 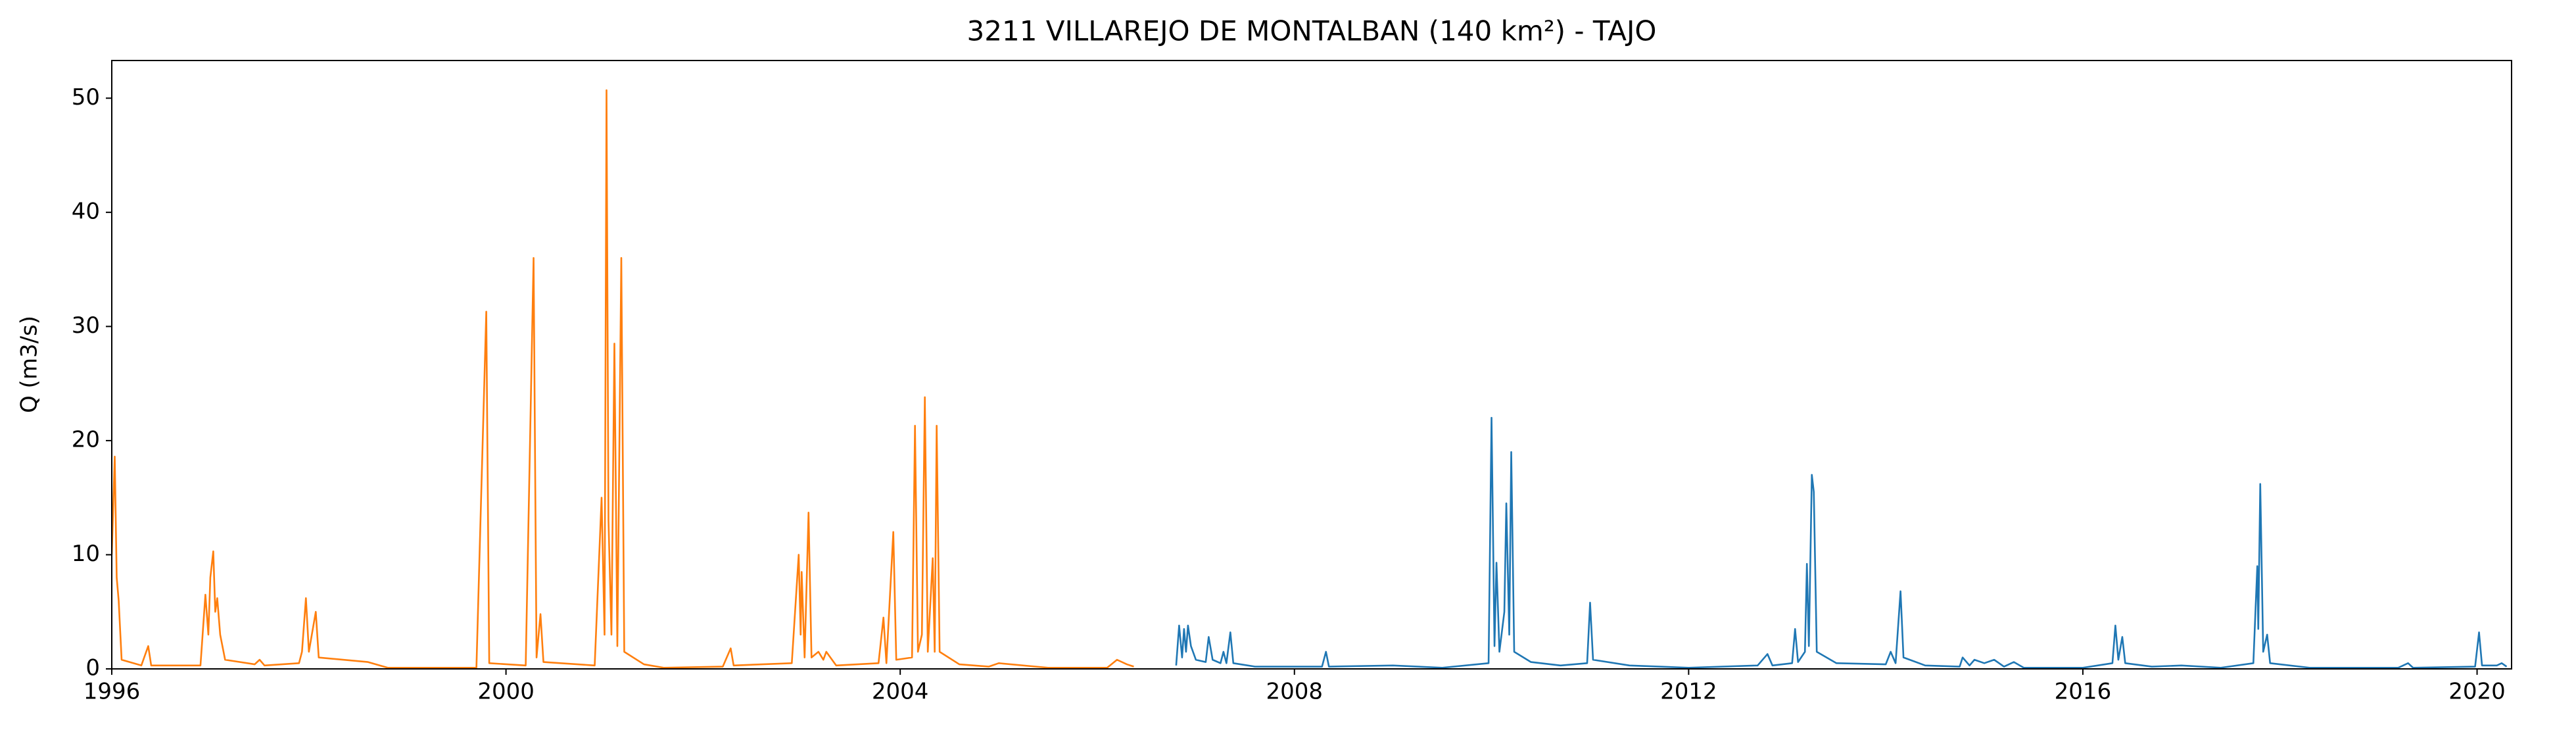 I want to click on x-tick-label: 2012, so click(x=1689, y=692).